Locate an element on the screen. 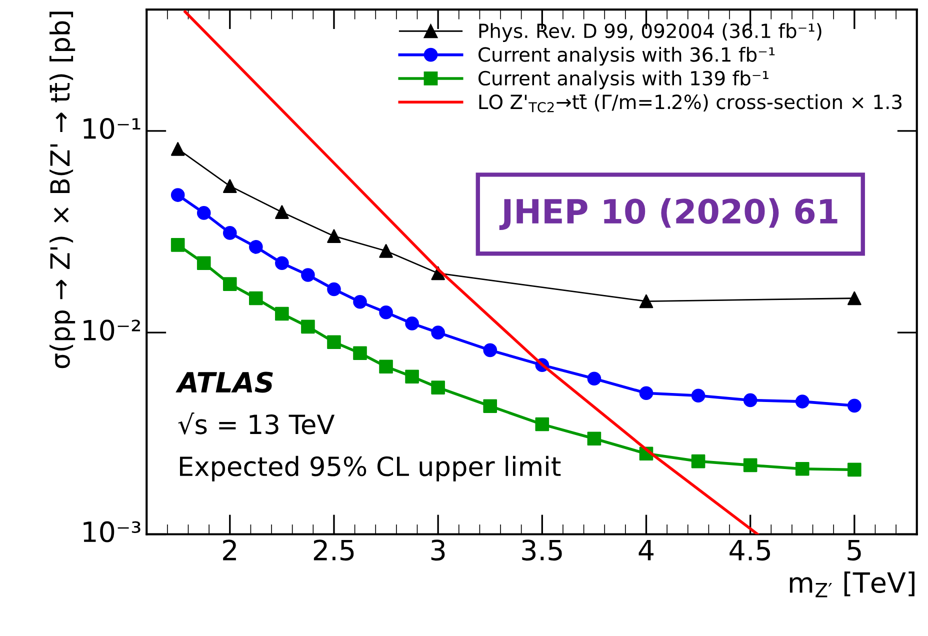 The width and height of the screenshot is (928, 636). x-tick-label: 2 is located at coordinates (229, 550).